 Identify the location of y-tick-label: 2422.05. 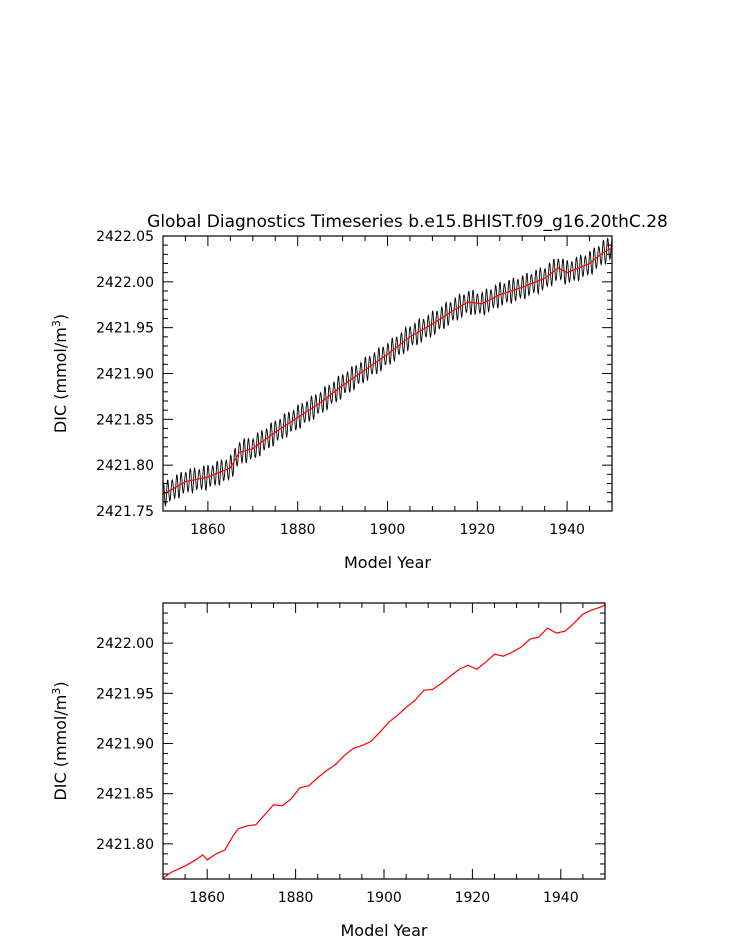
(125, 237).